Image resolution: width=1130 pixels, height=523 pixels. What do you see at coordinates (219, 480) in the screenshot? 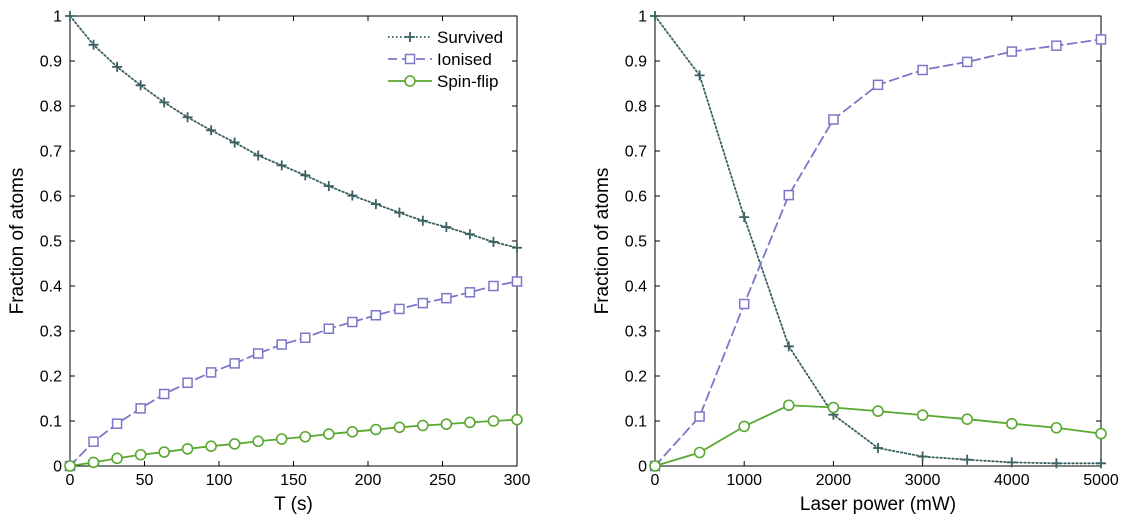
I see `x-tick-label: 100` at bounding box center [219, 480].